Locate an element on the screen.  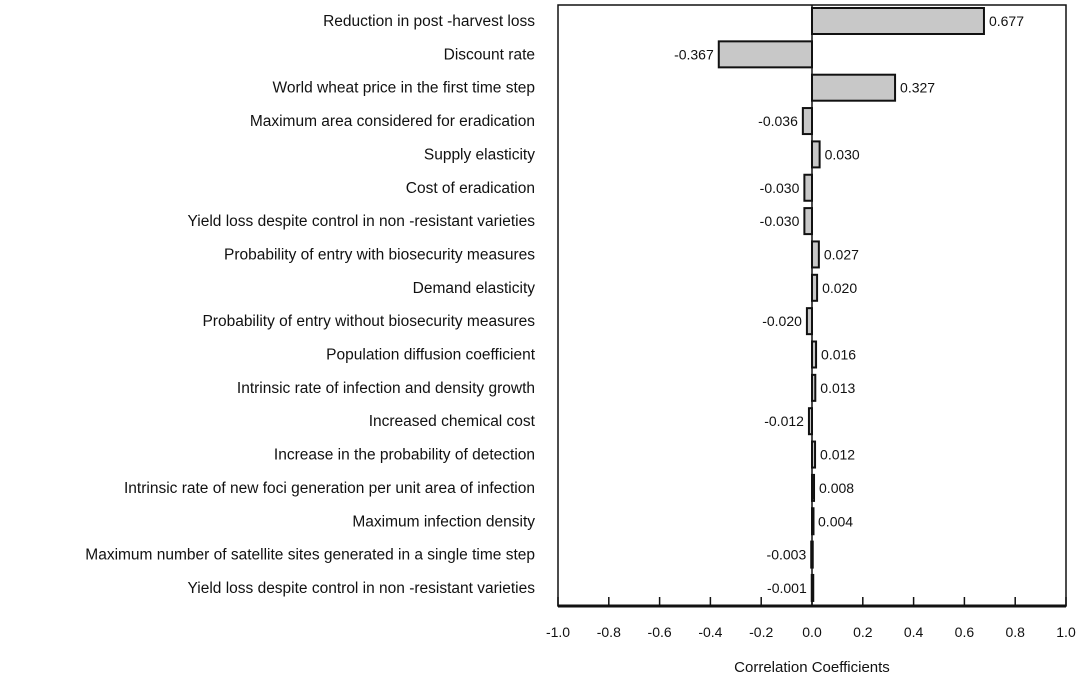
value-label: 0.027 is located at coordinates (841, 254).